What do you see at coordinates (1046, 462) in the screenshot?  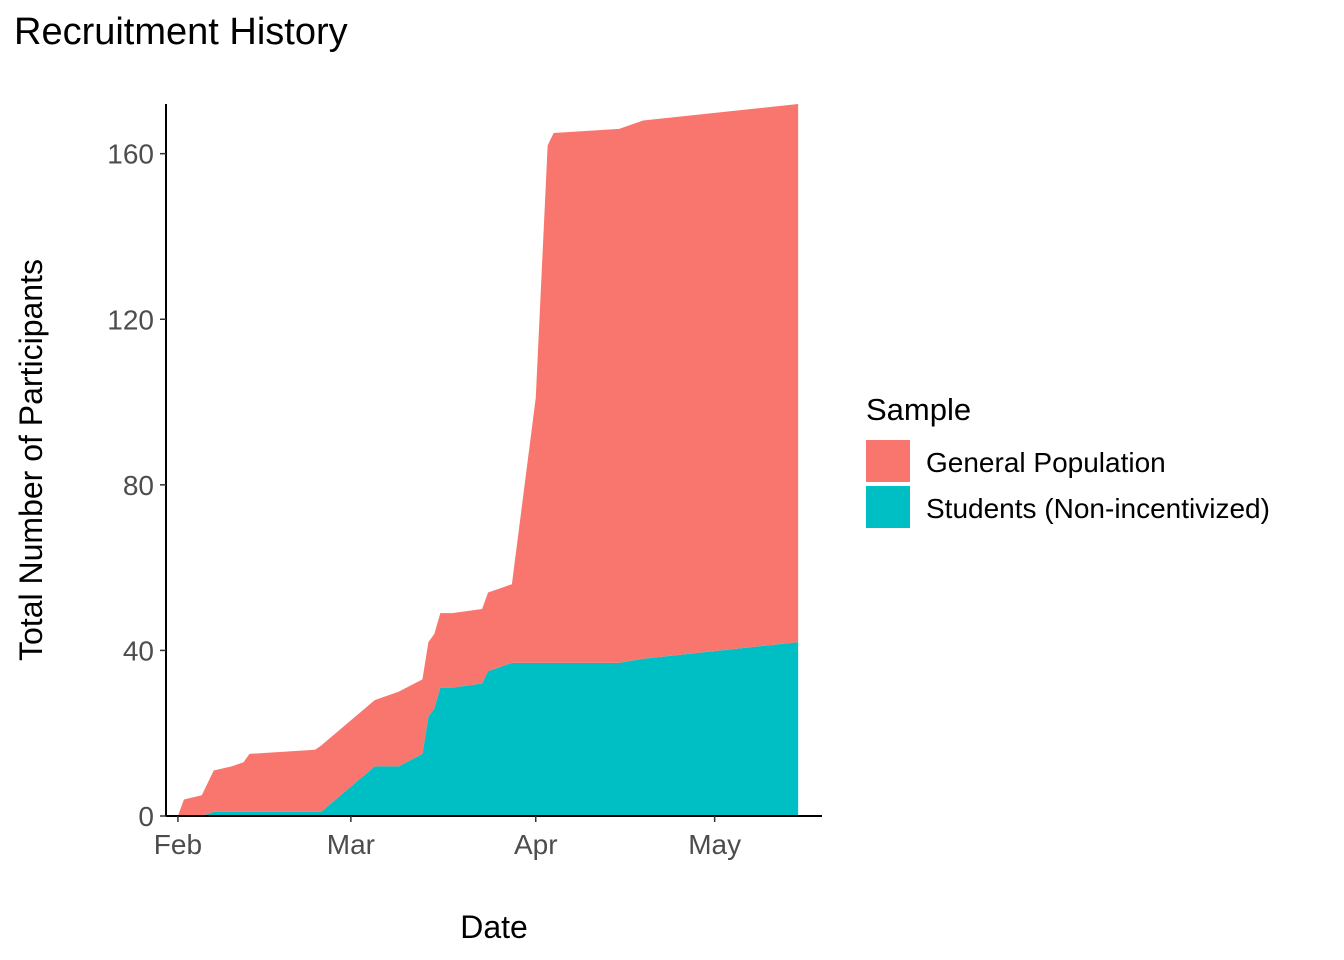 I see `legend-label: General Population` at bounding box center [1046, 462].